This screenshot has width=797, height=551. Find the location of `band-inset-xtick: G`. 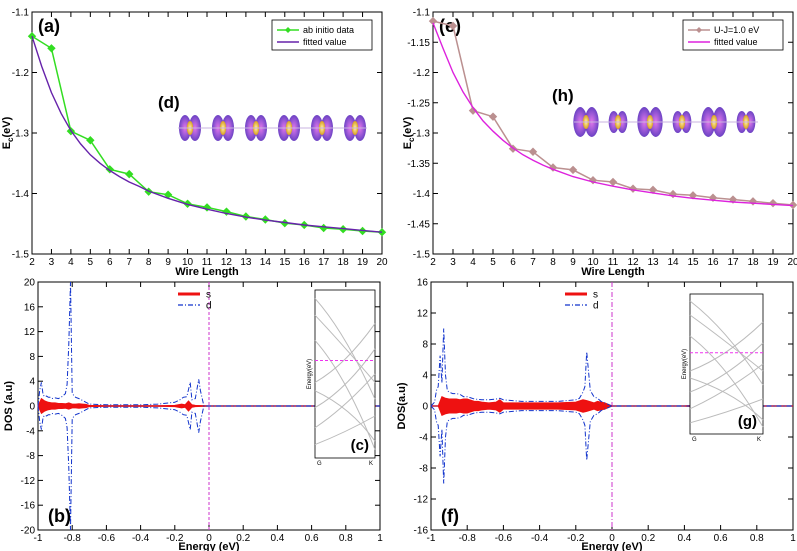

band-inset-xtick: G is located at coordinates (319, 464).